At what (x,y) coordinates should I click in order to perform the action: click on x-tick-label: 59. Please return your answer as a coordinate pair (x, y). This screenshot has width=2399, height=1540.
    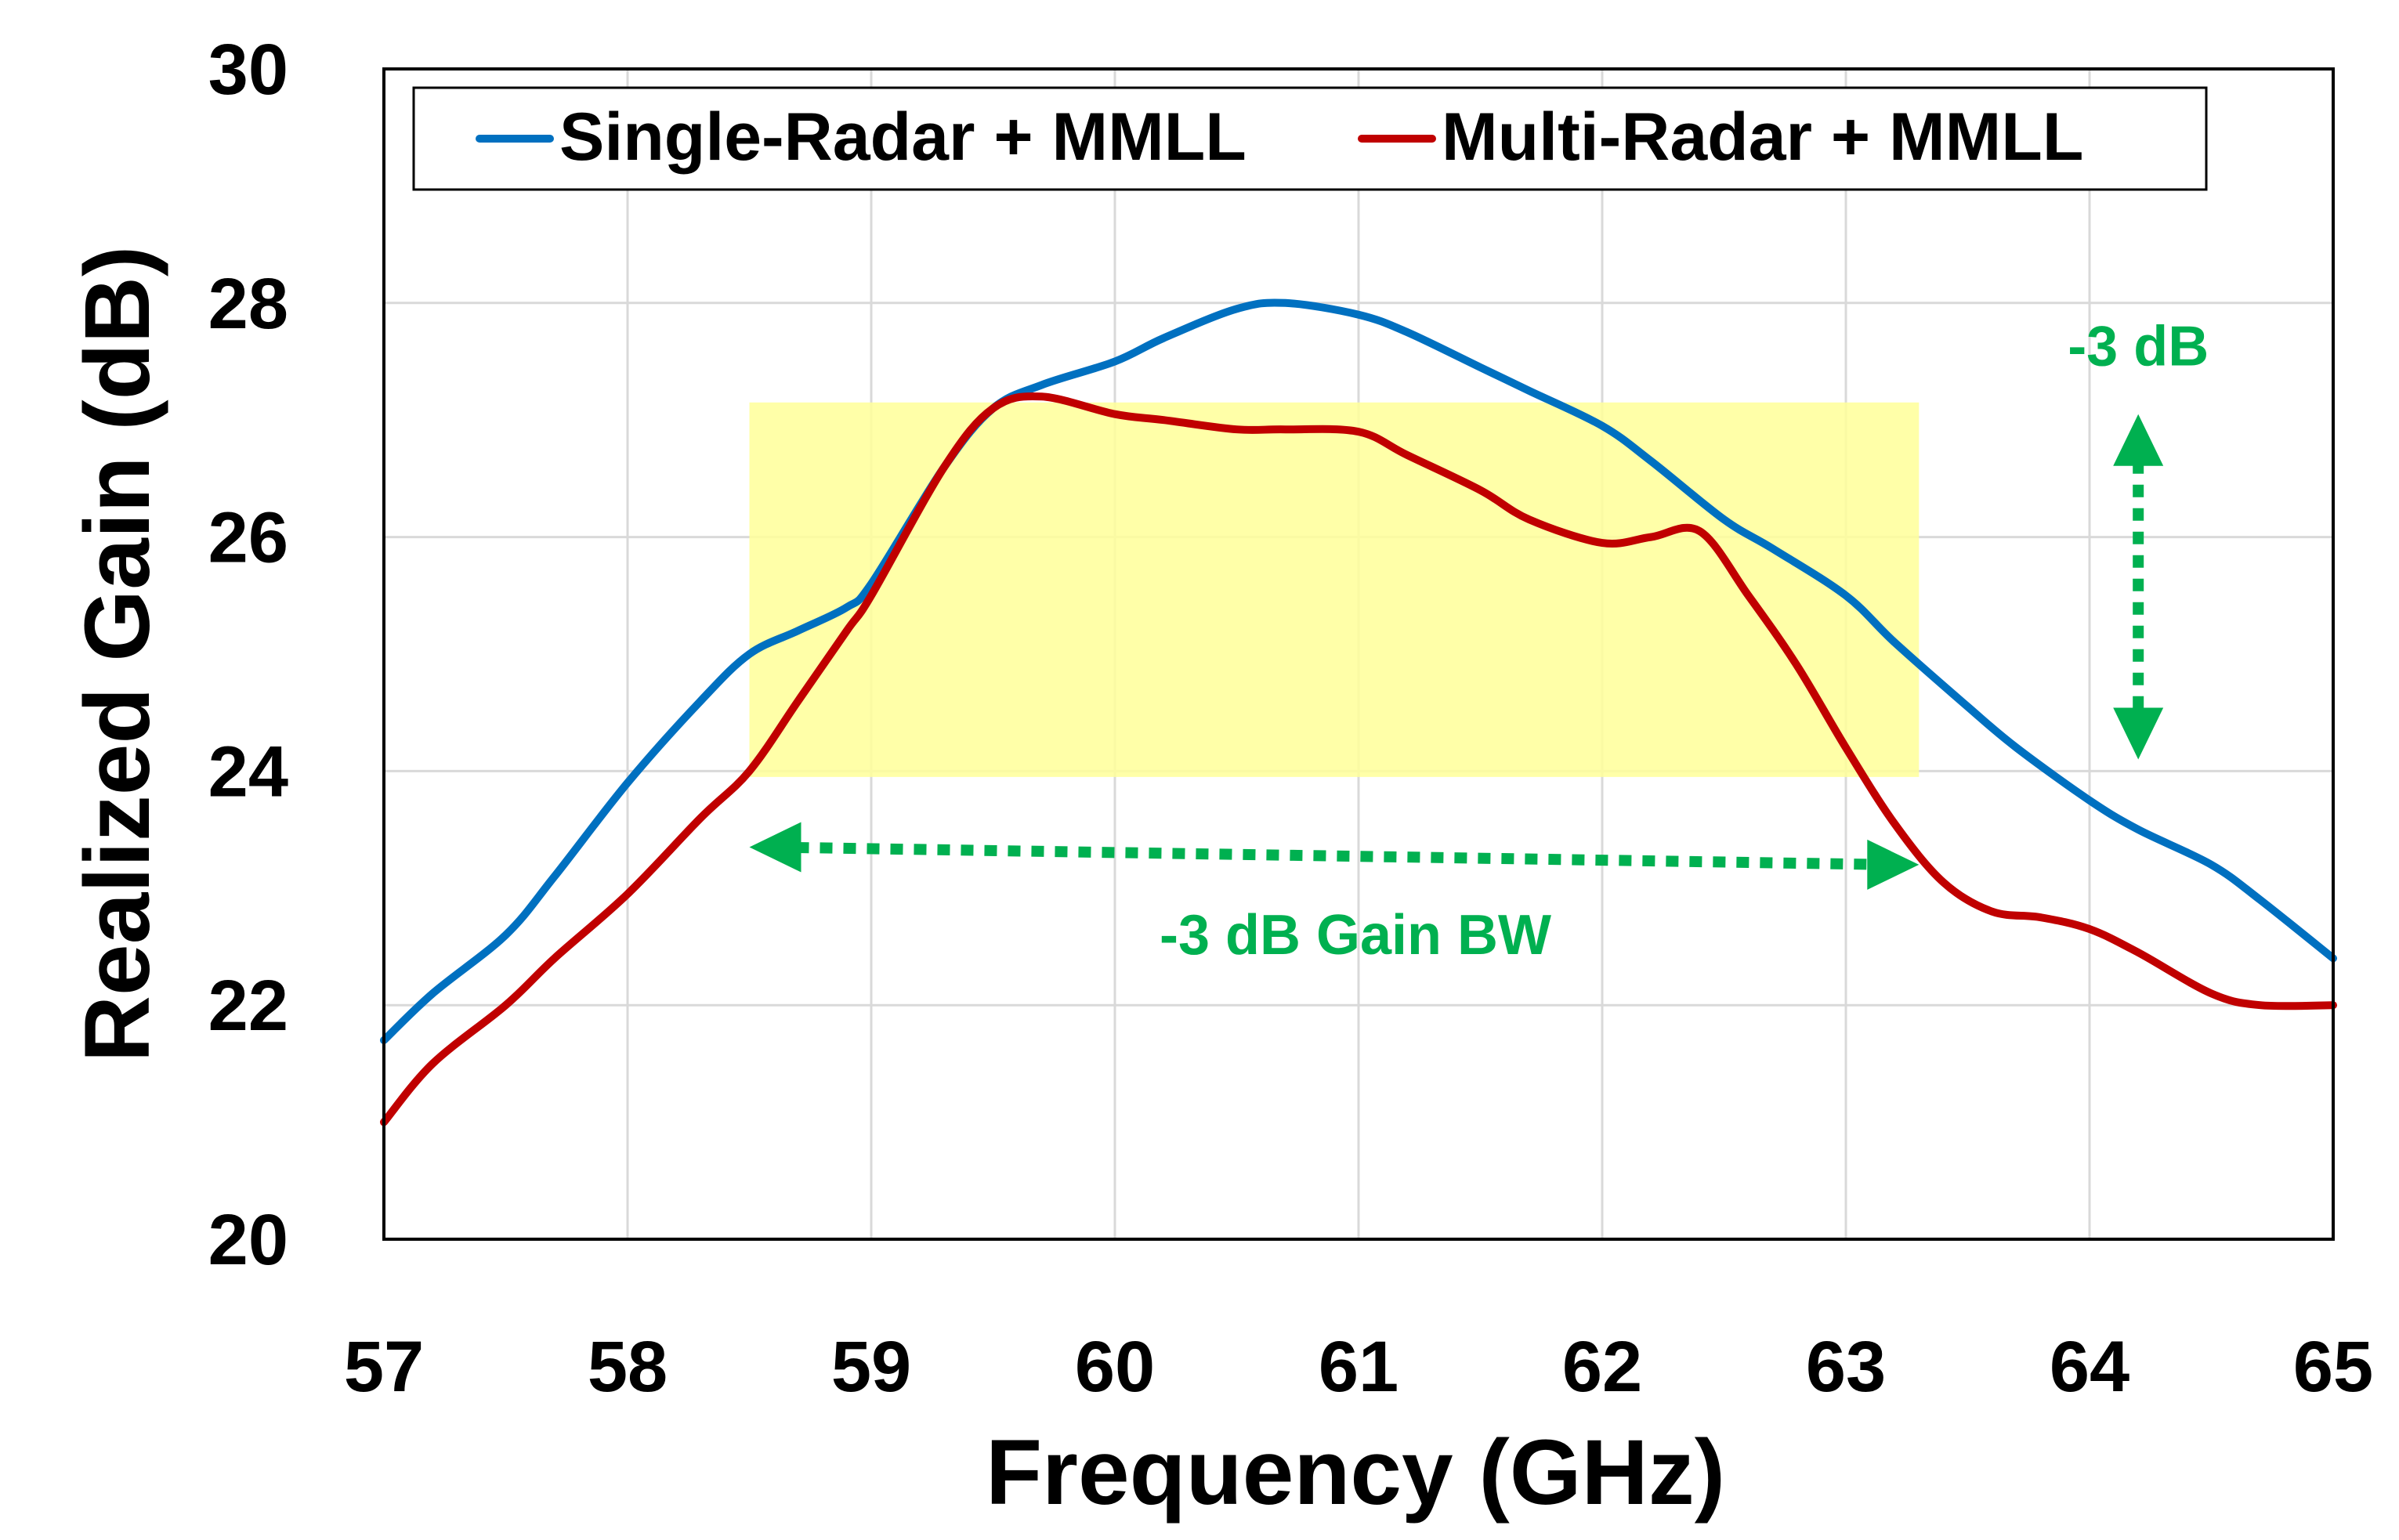
    Looking at the image, I should click on (871, 1367).